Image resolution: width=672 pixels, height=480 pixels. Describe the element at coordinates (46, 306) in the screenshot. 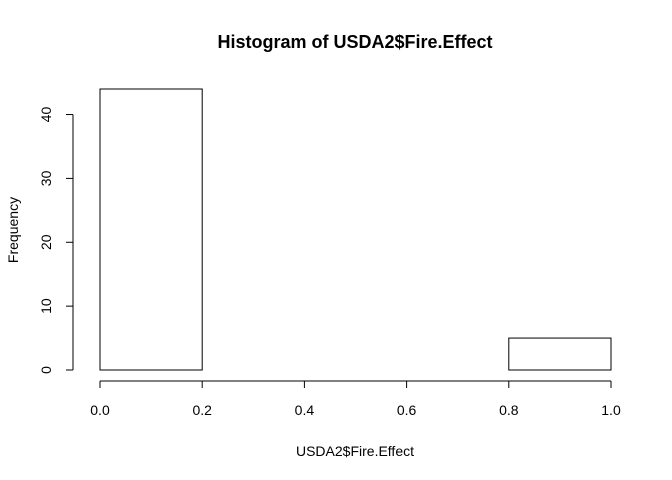

I see `y-tick-label: 10` at that location.